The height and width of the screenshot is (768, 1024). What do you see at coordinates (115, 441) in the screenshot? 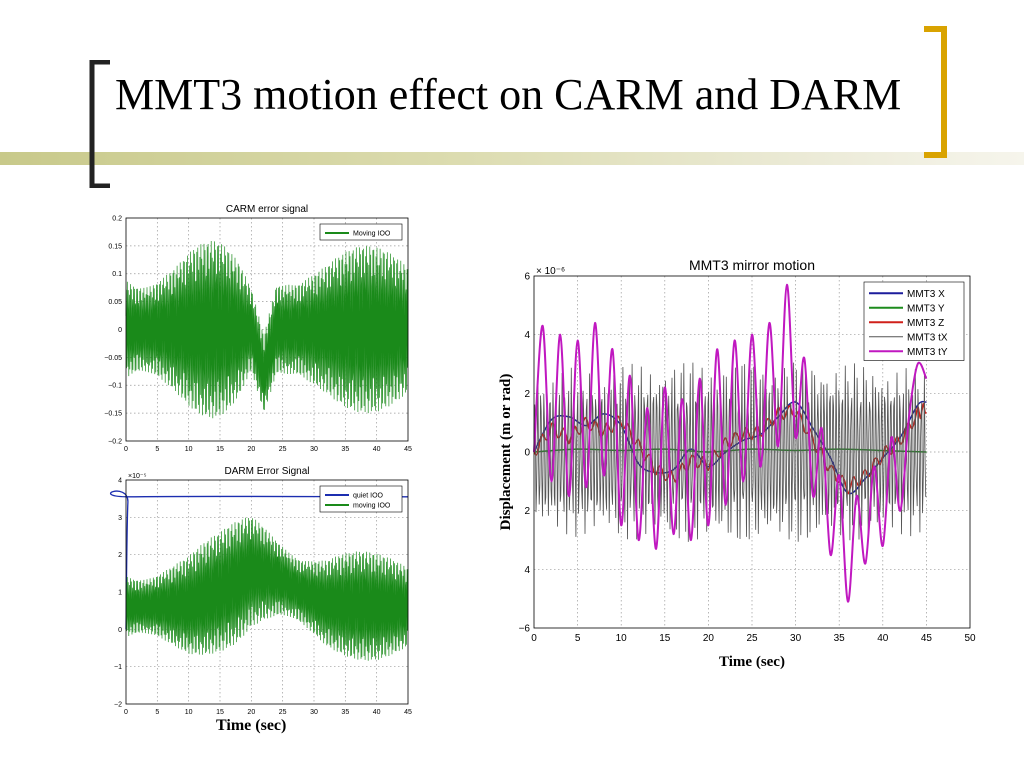
I see `y-tick-label: −0.2` at bounding box center [115, 441].